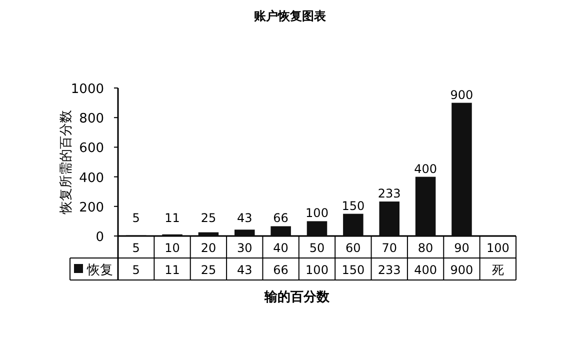 The height and width of the screenshot is (339, 580). I want to click on data-label: 5, so click(136, 218).